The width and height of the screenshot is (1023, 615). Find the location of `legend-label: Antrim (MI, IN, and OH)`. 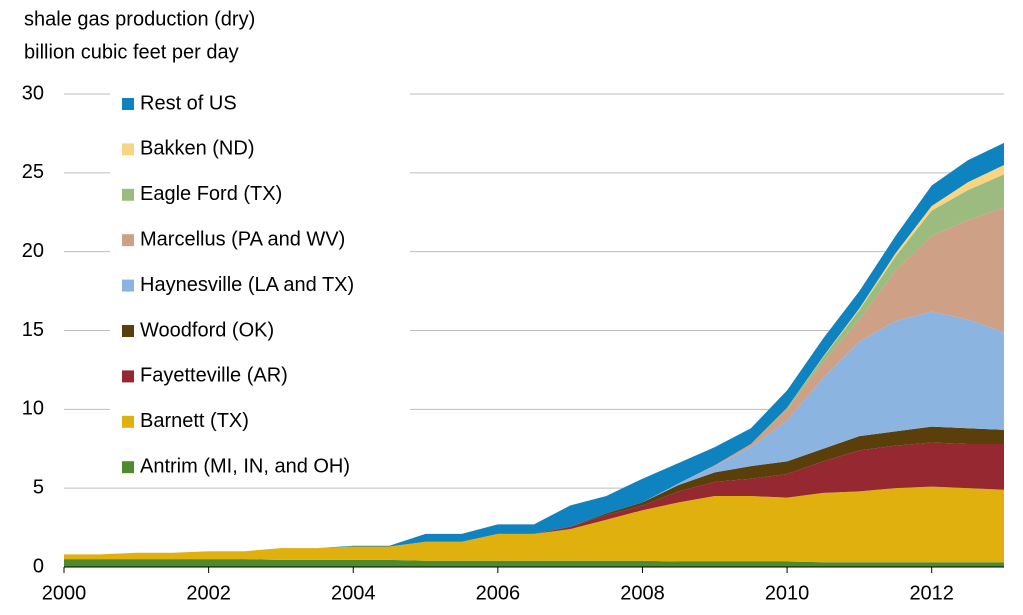

legend-label: Antrim (MI, IN, and OH) is located at coordinates (245, 466).